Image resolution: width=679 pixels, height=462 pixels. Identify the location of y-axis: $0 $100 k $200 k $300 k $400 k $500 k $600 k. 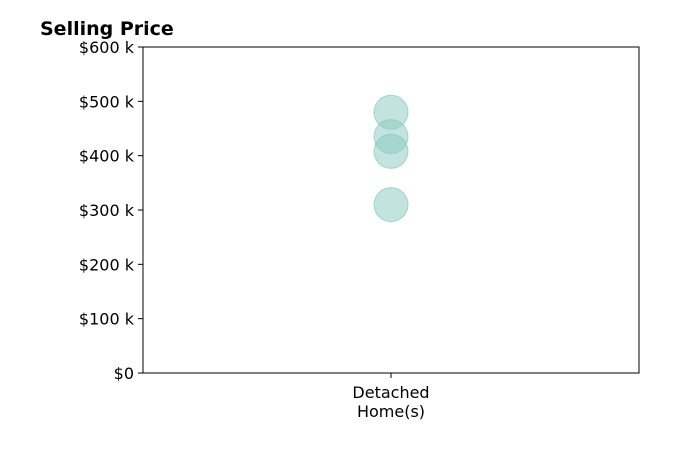
(111, 210).